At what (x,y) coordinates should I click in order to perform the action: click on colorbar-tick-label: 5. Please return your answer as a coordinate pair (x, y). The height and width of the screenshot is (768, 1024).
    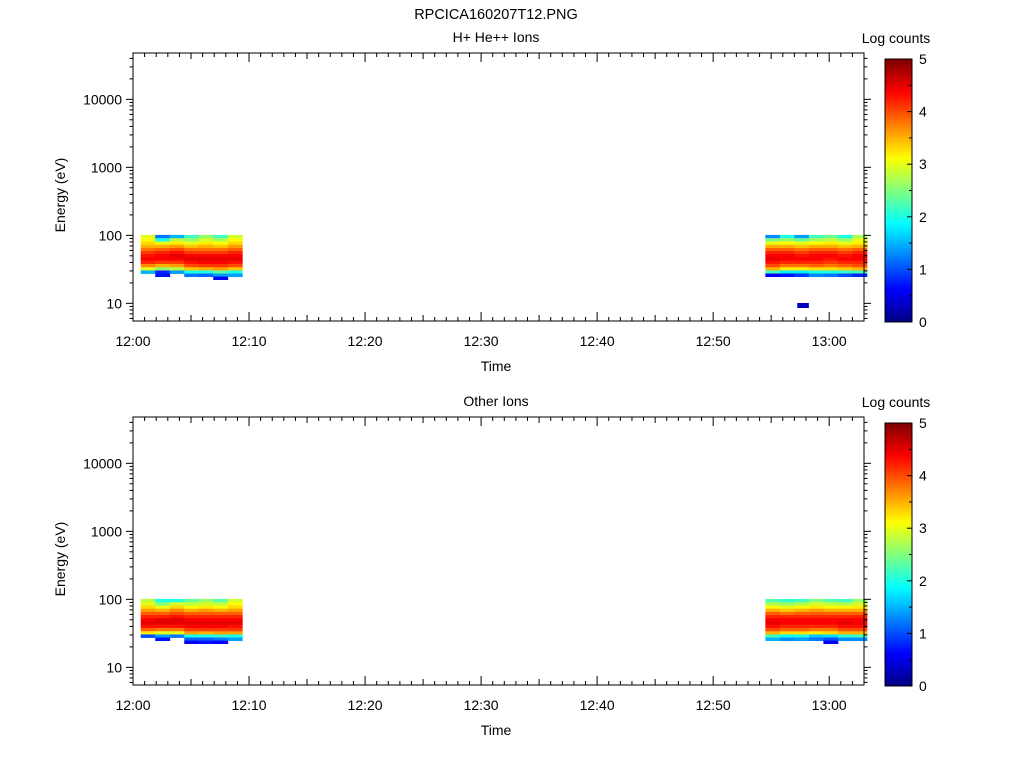
    Looking at the image, I should click on (923, 423).